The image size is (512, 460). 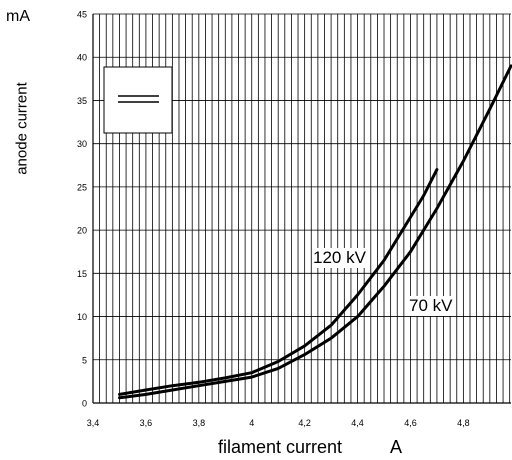 I want to click on y-axis-unit: mA, so click(x=18, y=16).